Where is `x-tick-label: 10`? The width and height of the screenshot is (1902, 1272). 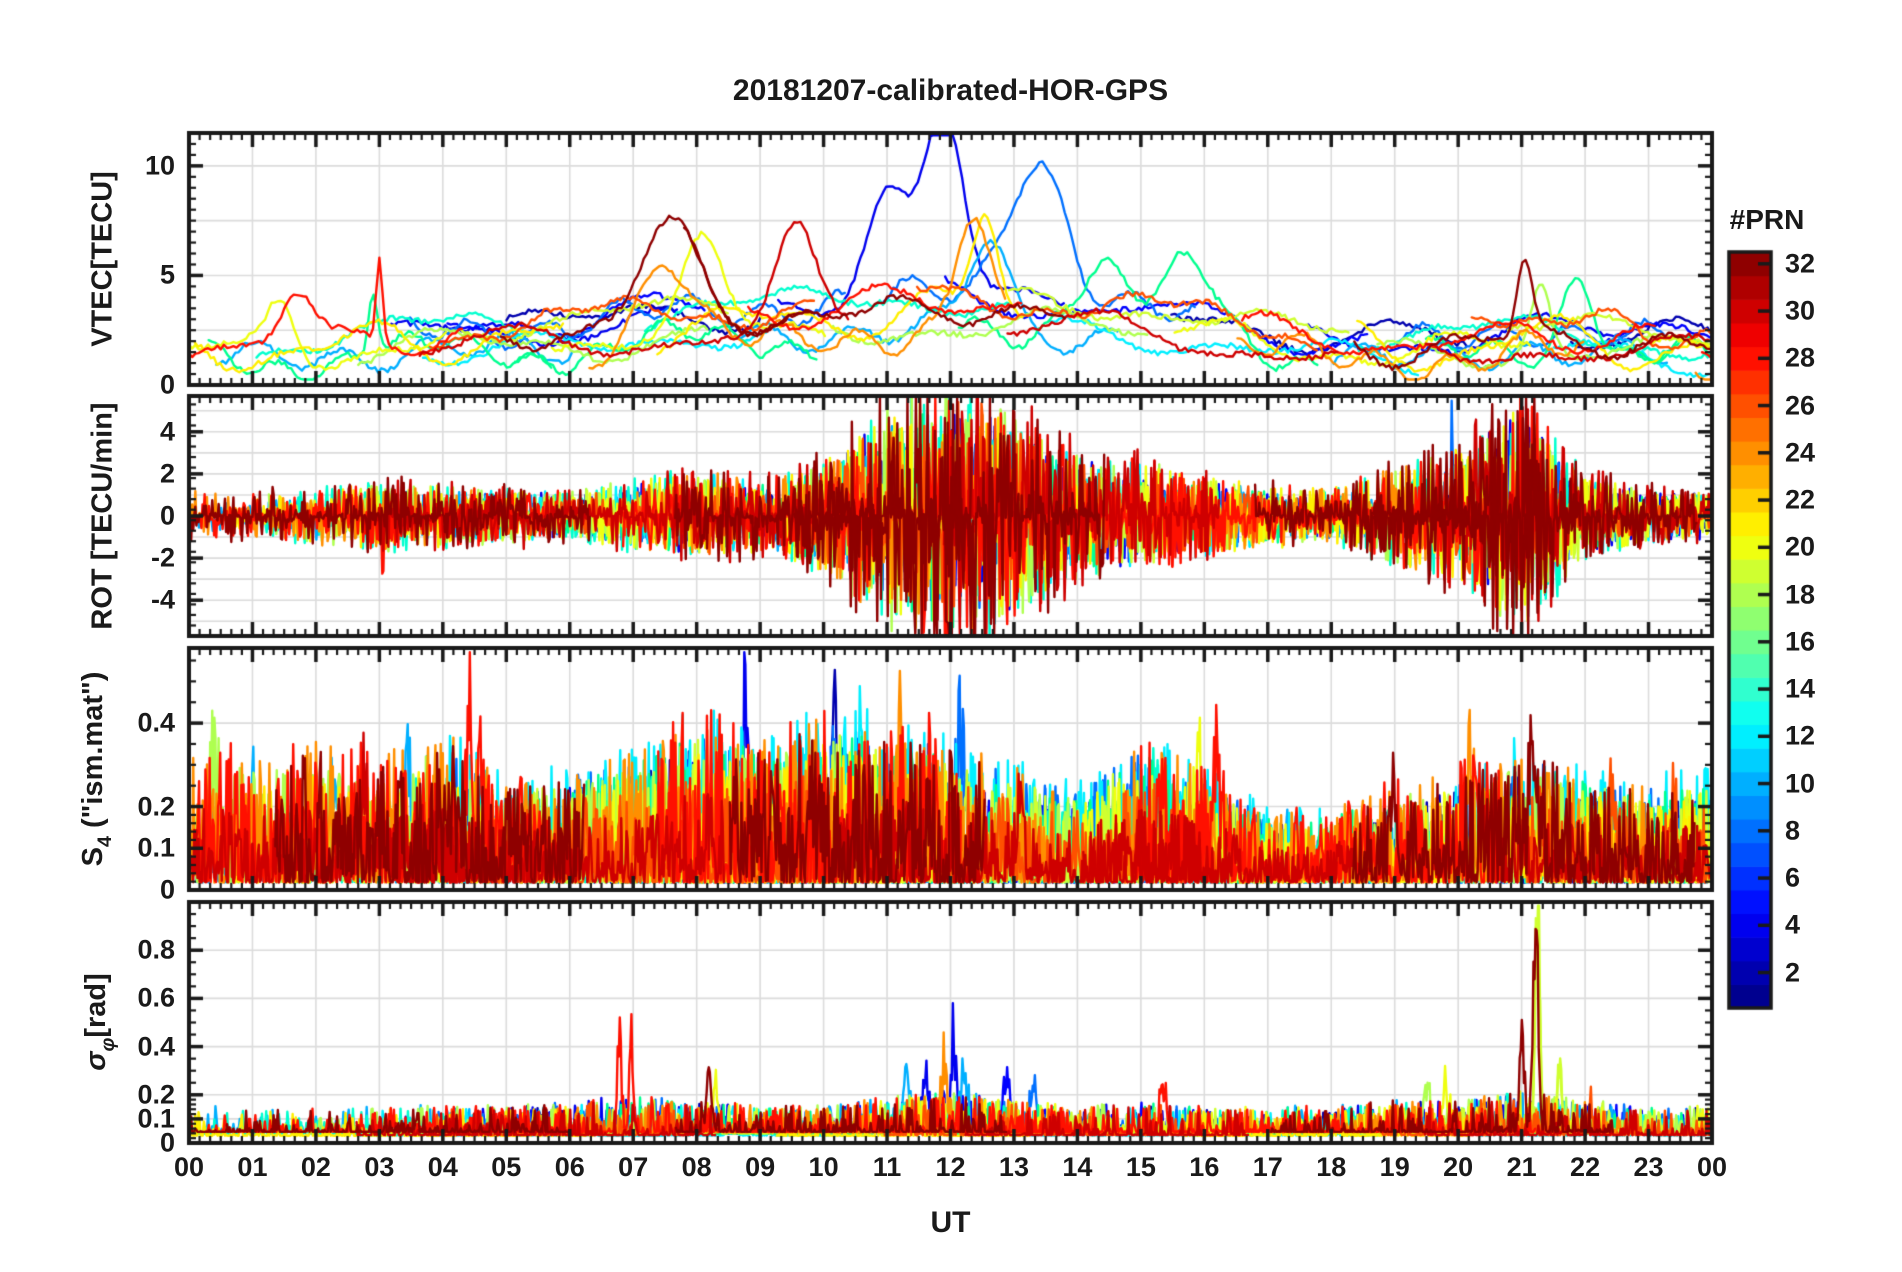
x-tick-label: 10 is located at coordinates (823, 1167).